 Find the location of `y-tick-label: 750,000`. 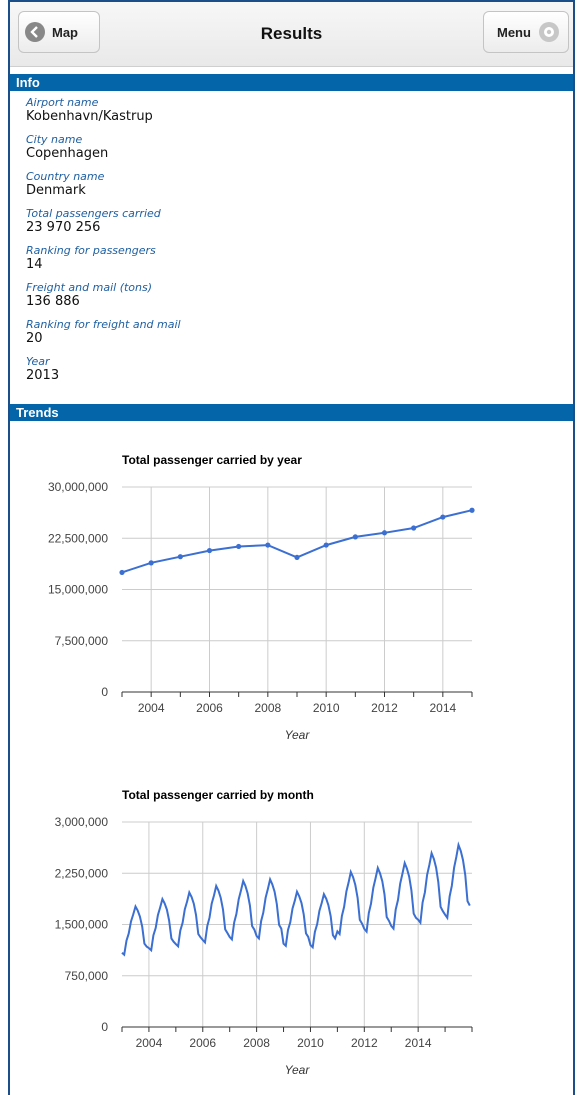

y-tick-label: 750,000 is located at coordinates (87, 976).